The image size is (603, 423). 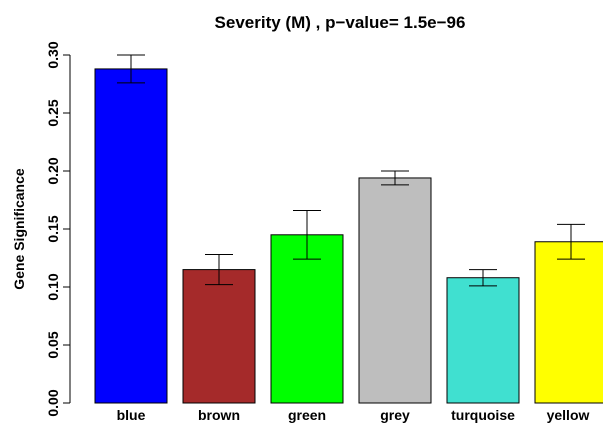 What do you see at coordinates (483, 415) in the screenshot?
I see `x-tick-label: turquoise` at bounding box center [483, 415].